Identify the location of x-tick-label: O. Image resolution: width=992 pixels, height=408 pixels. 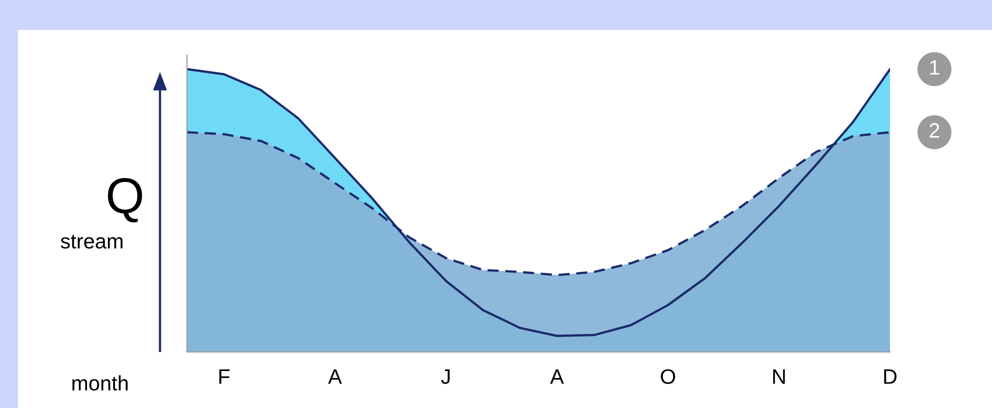
(668, 376).